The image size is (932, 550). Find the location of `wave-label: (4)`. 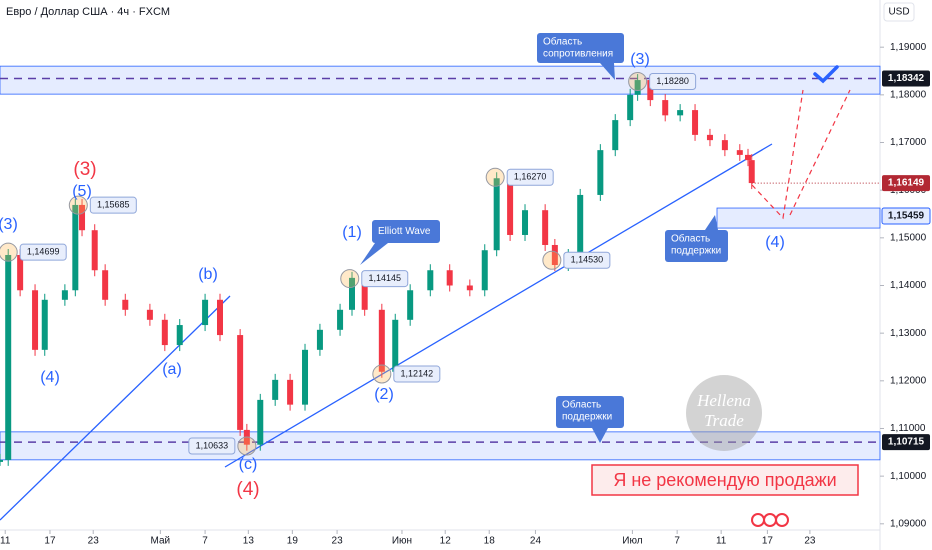

wave-label: (4) is located at coordinates (775, 242).